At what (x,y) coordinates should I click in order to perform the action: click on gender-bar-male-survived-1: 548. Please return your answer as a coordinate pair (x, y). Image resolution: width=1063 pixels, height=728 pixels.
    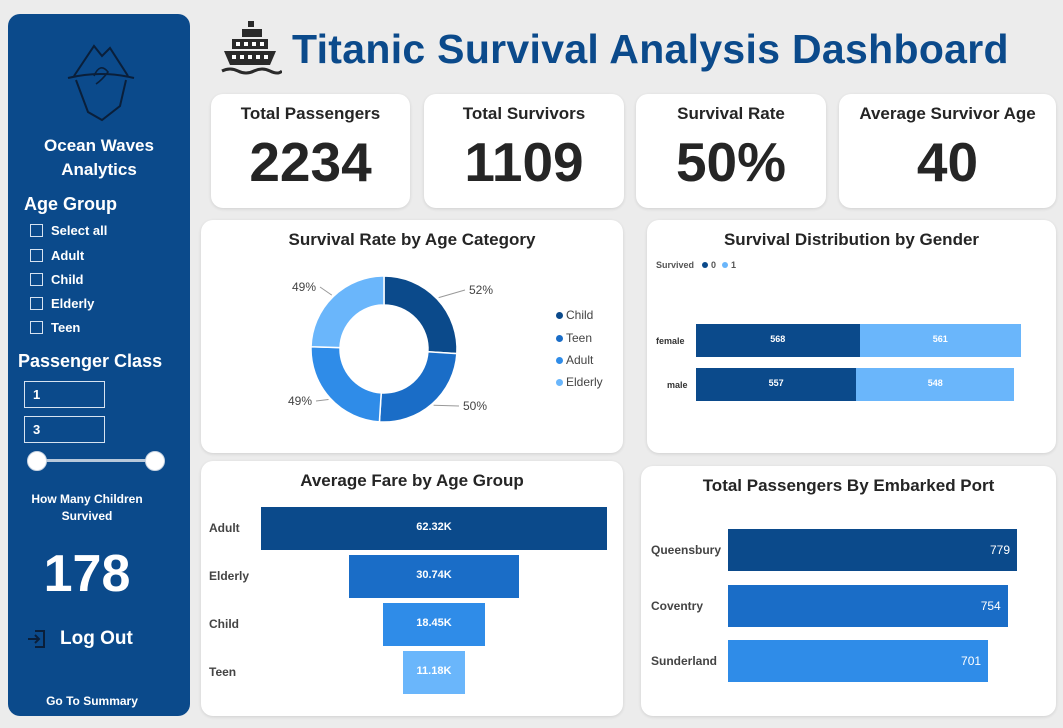
    Looking at the image, I should click on (935, 384).